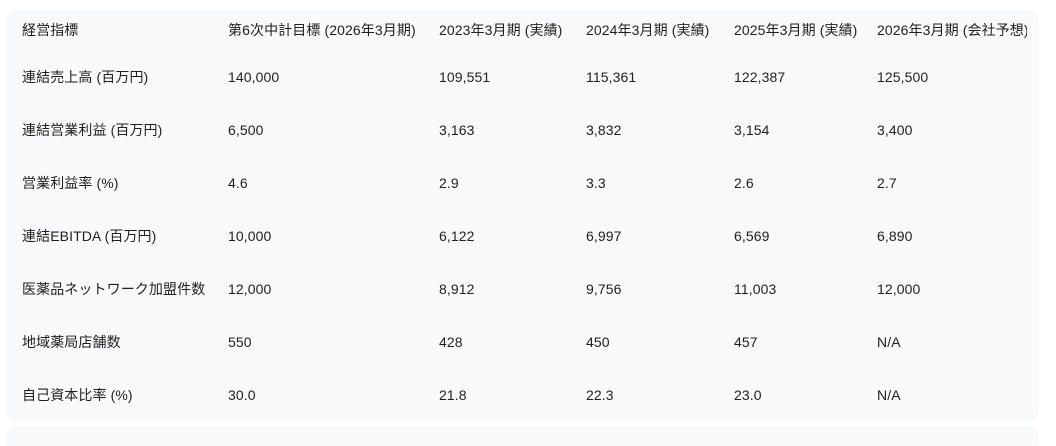  What do you see at coordinates (250, 235) in the screenshot?
I see `cell: 10,000` at bounding box center [250, 235].